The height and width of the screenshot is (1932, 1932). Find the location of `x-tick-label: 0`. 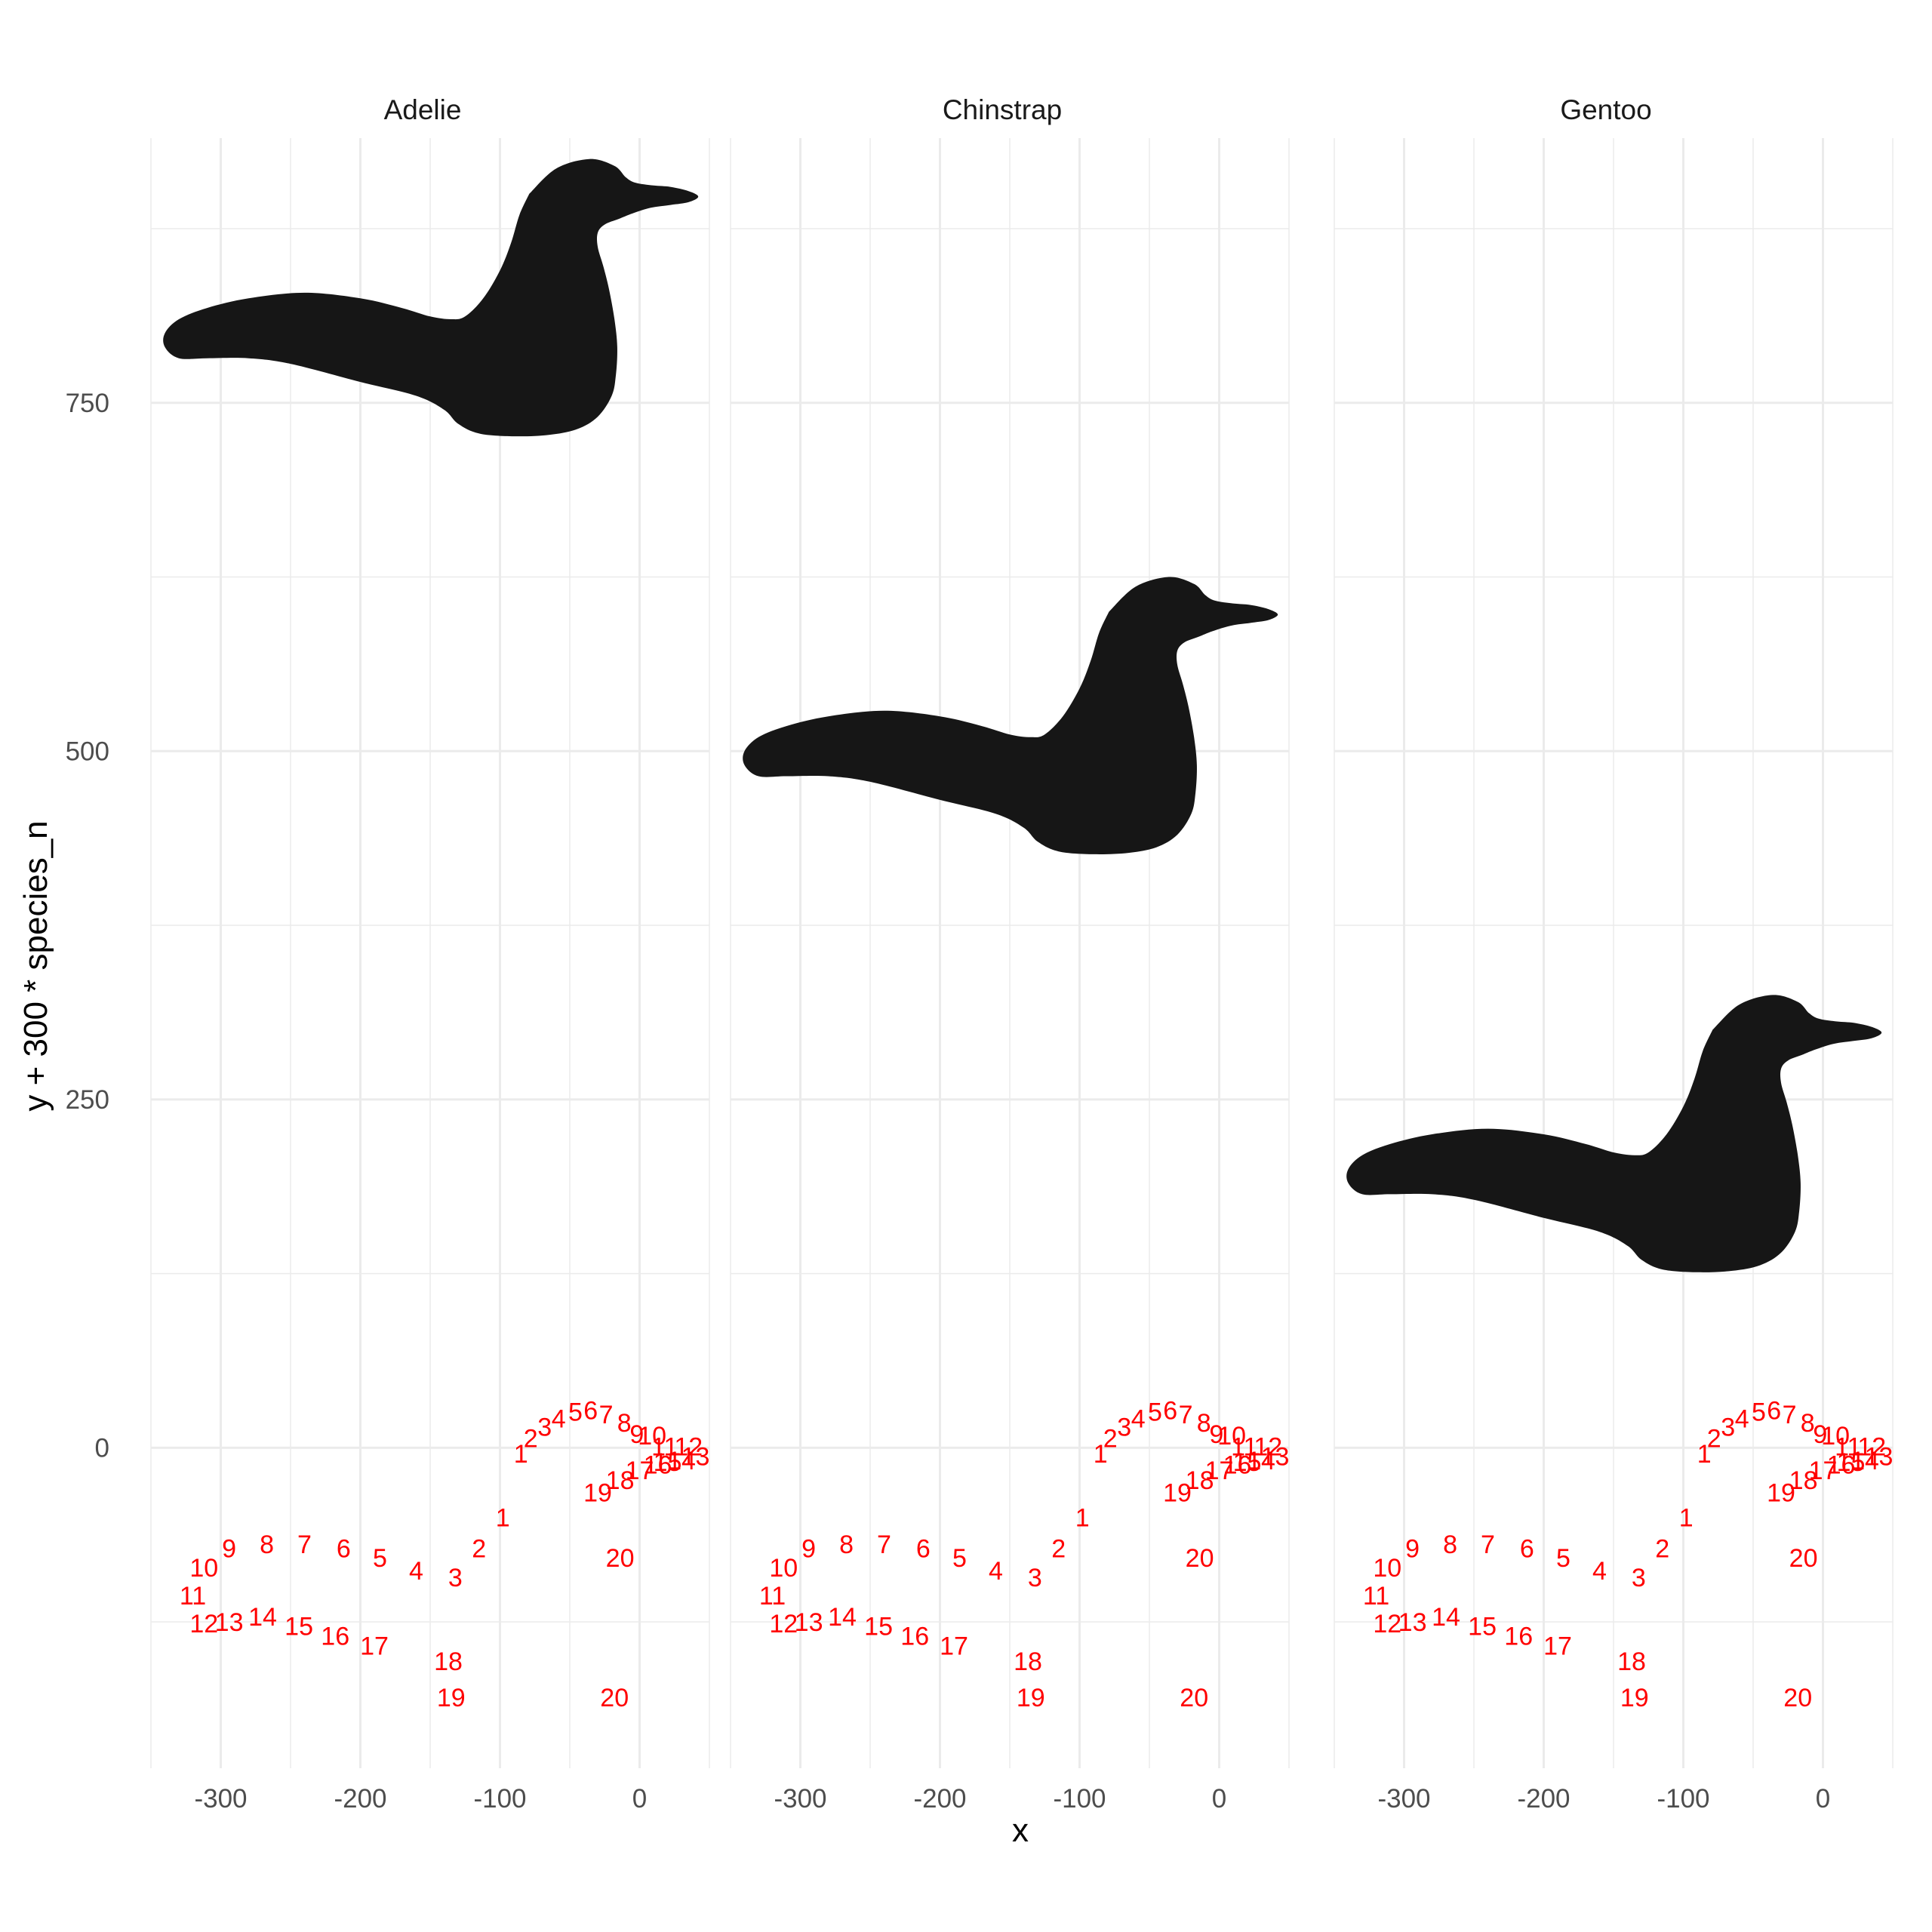

x-tick-label: 0 is located at coordinates (639, 1799).